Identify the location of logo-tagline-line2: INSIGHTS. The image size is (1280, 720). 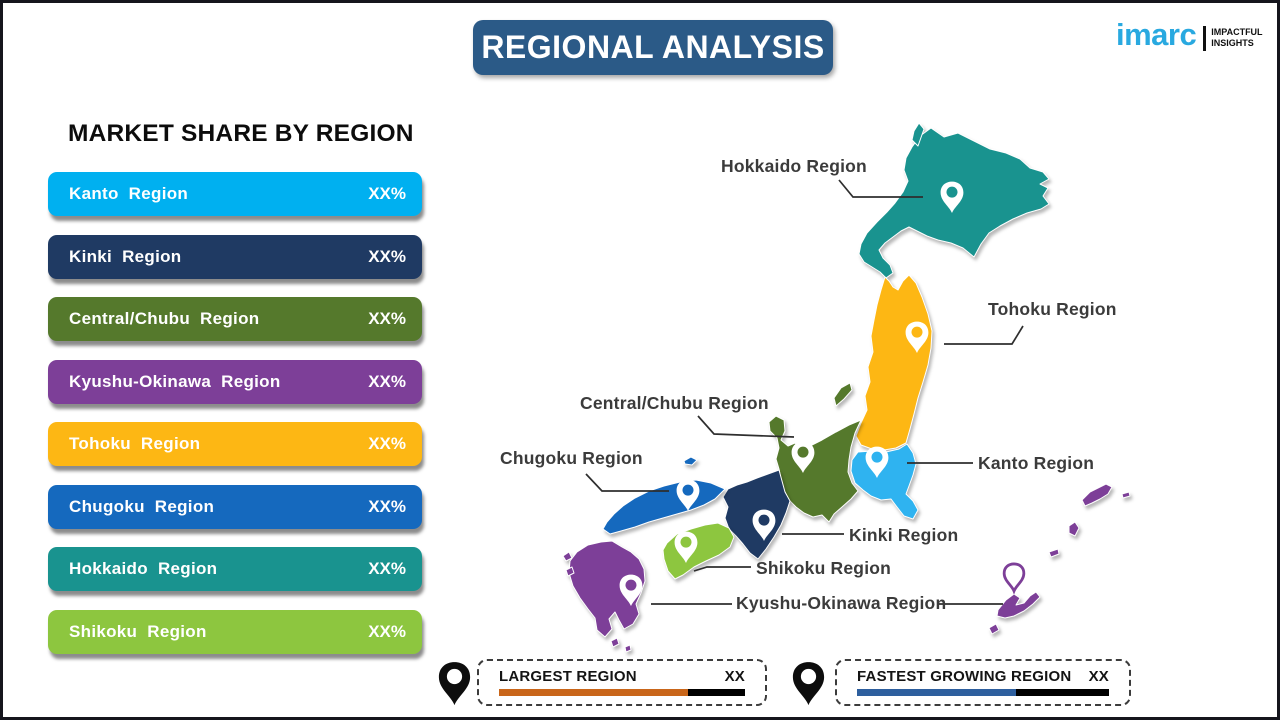
(1232, 43).